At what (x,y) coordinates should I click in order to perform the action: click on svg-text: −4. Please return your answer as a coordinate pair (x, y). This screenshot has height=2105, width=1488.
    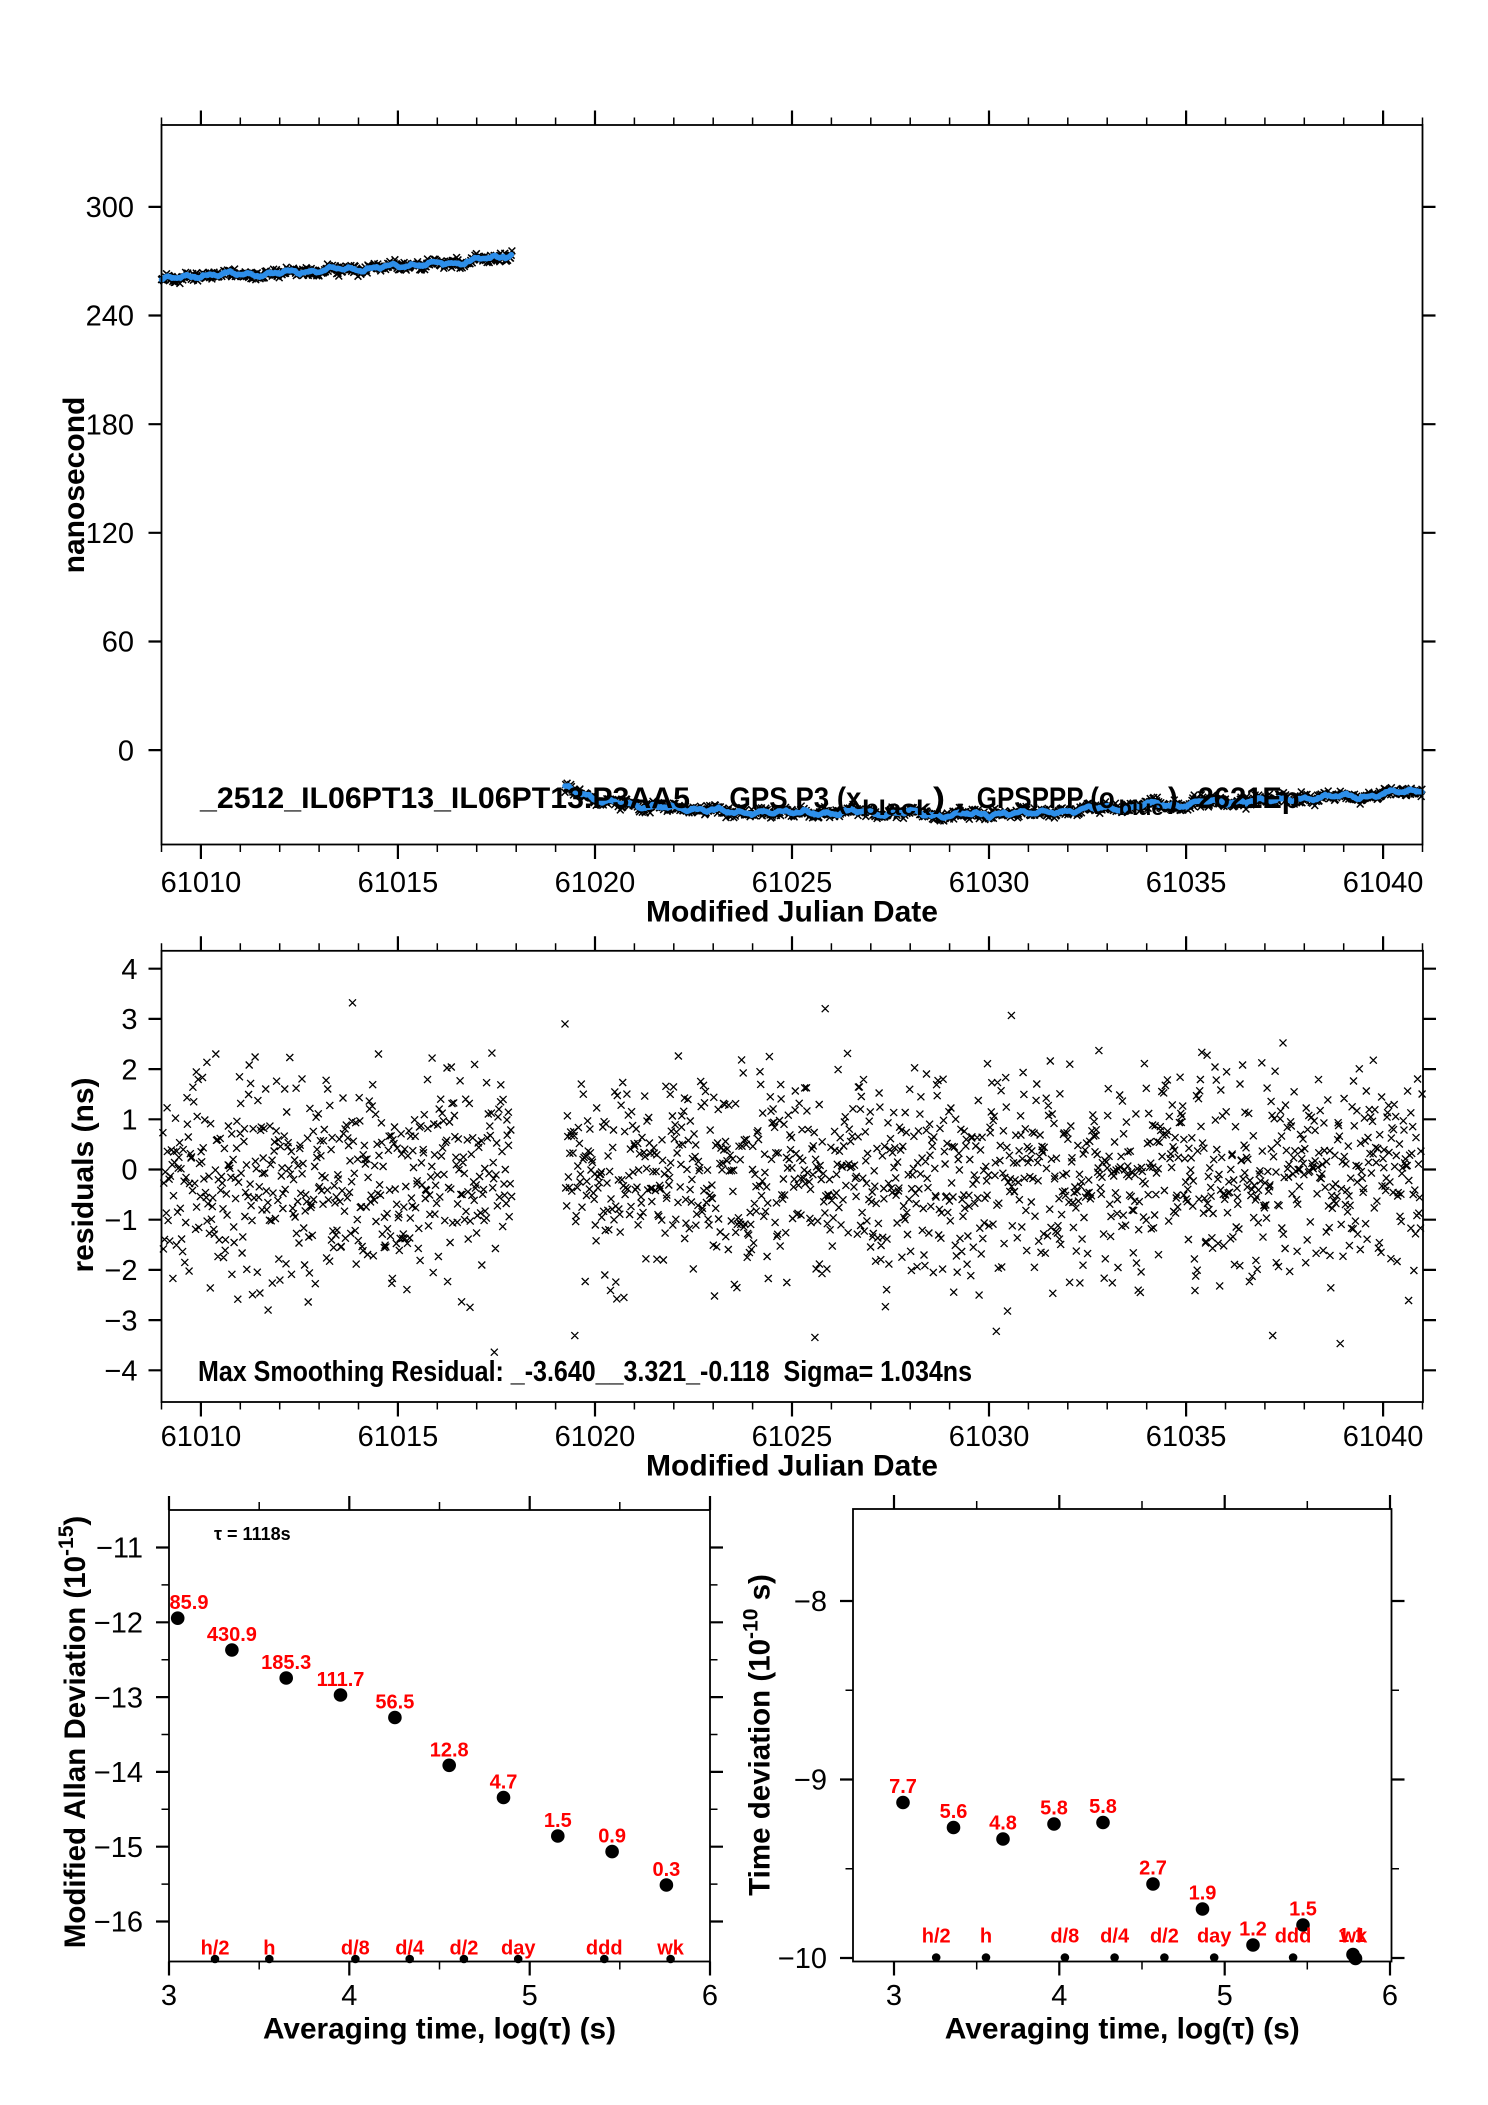
    Looking at the image, I should click on (120, 1372).